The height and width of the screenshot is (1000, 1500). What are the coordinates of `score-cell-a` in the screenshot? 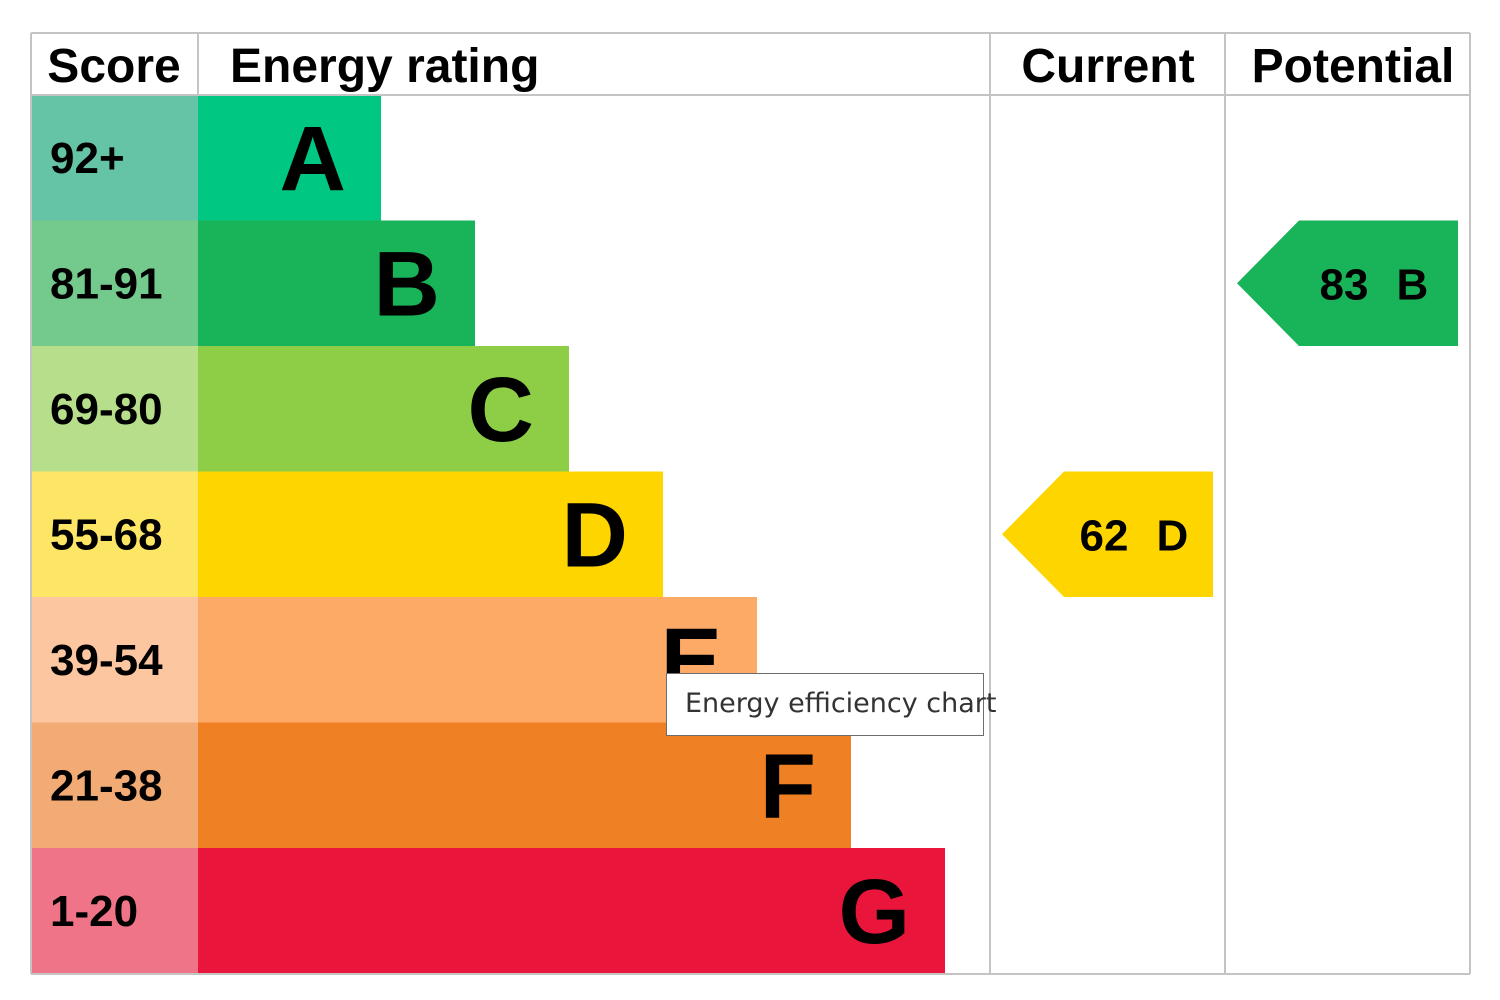 It's located at (114, 158).